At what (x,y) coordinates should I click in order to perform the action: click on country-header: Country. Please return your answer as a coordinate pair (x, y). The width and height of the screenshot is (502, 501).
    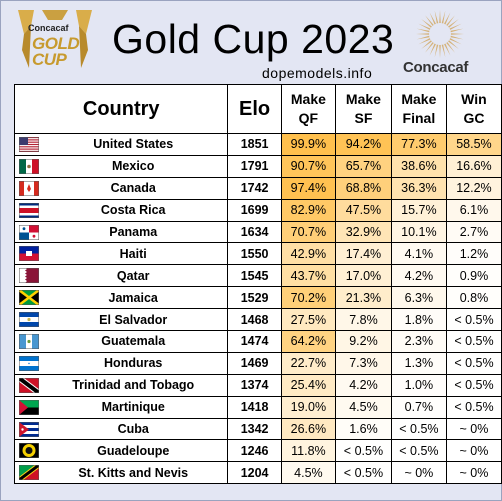
    Looking at the image, I should click on (121, 109).